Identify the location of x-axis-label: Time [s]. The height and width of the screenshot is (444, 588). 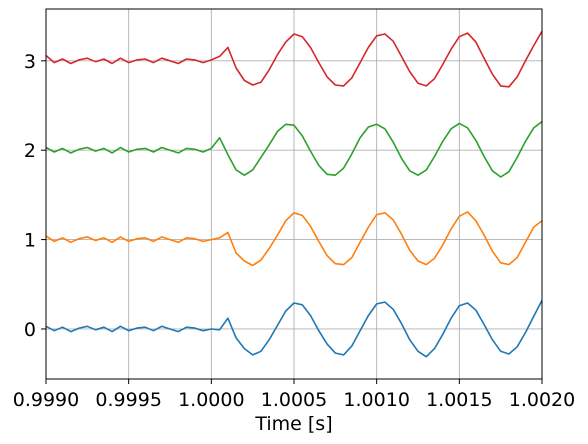
(293, 424).